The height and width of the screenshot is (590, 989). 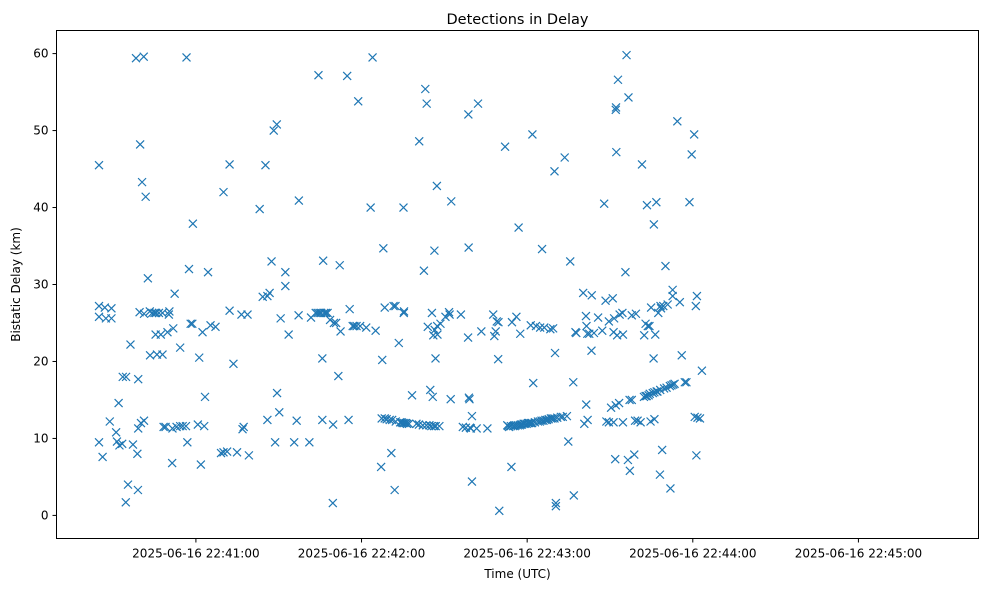 What do you see at coordinates (517, 20) in the screenshot?
I see `chart-title: Detections in Delay` at bounding box center [517, 20].